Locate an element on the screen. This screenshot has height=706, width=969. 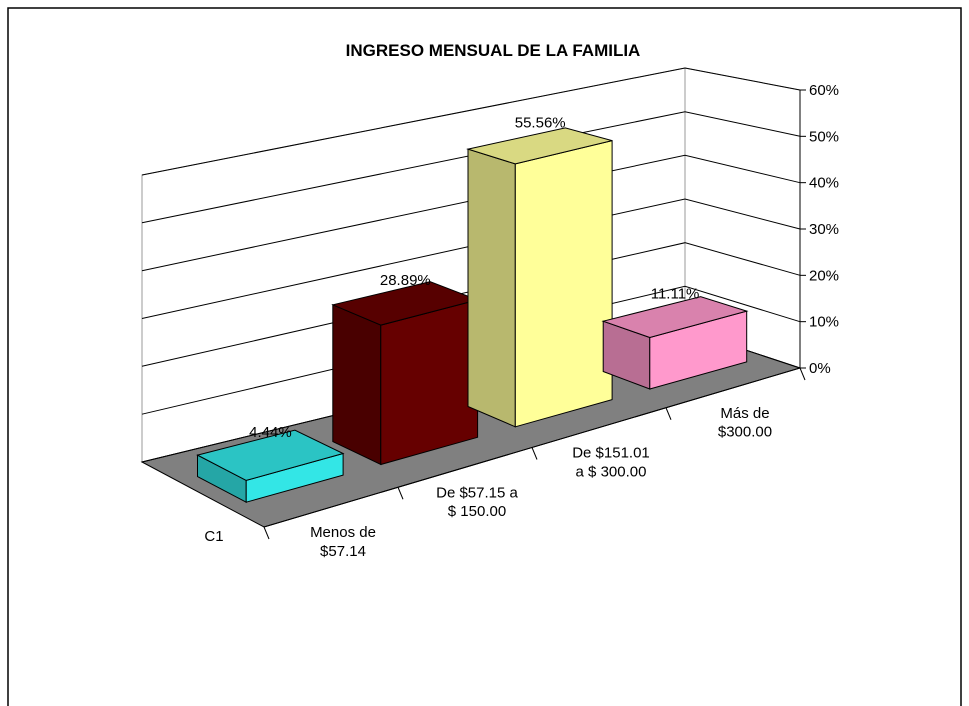
y-tick-label: 50% is located at coordinates (824, 136).